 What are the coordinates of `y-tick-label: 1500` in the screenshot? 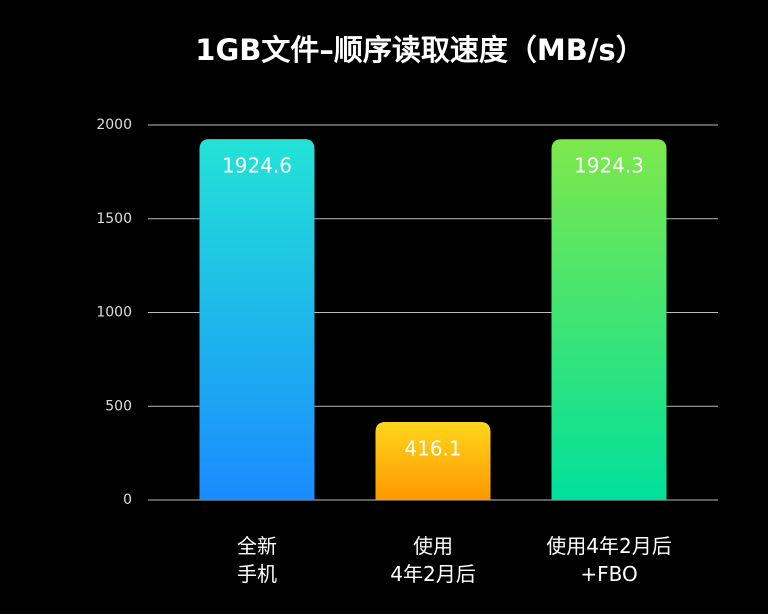 It's located at (114, 219).